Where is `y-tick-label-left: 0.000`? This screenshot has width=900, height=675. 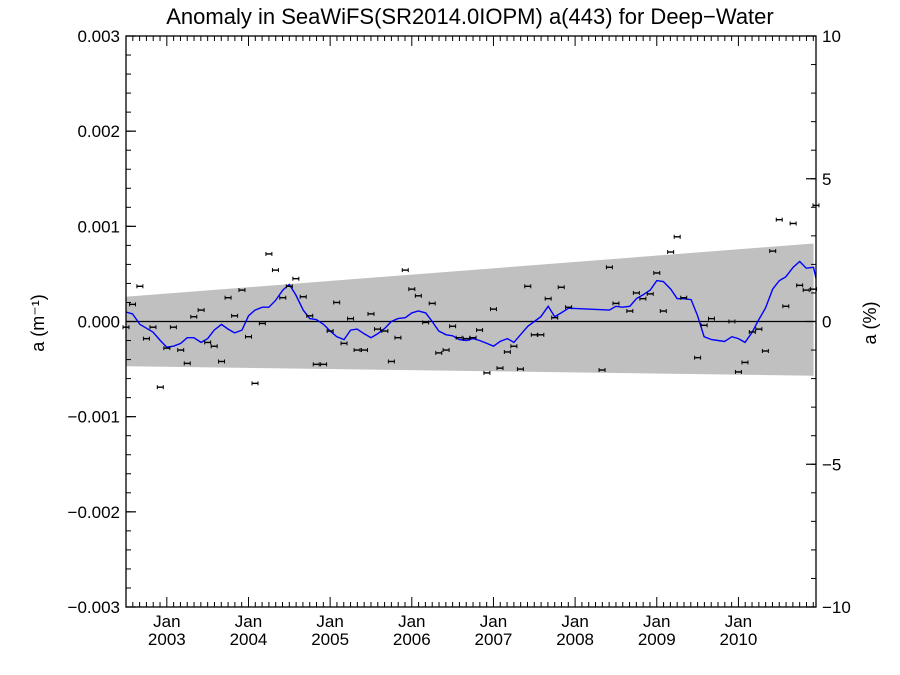 y-tick-label-left: 0.000 is located at coordinates (98, 322).